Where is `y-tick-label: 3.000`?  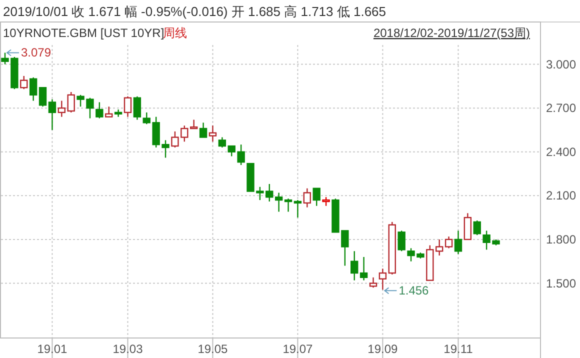 y-tick-label: 3.000 is located at coordinates (561, 64).